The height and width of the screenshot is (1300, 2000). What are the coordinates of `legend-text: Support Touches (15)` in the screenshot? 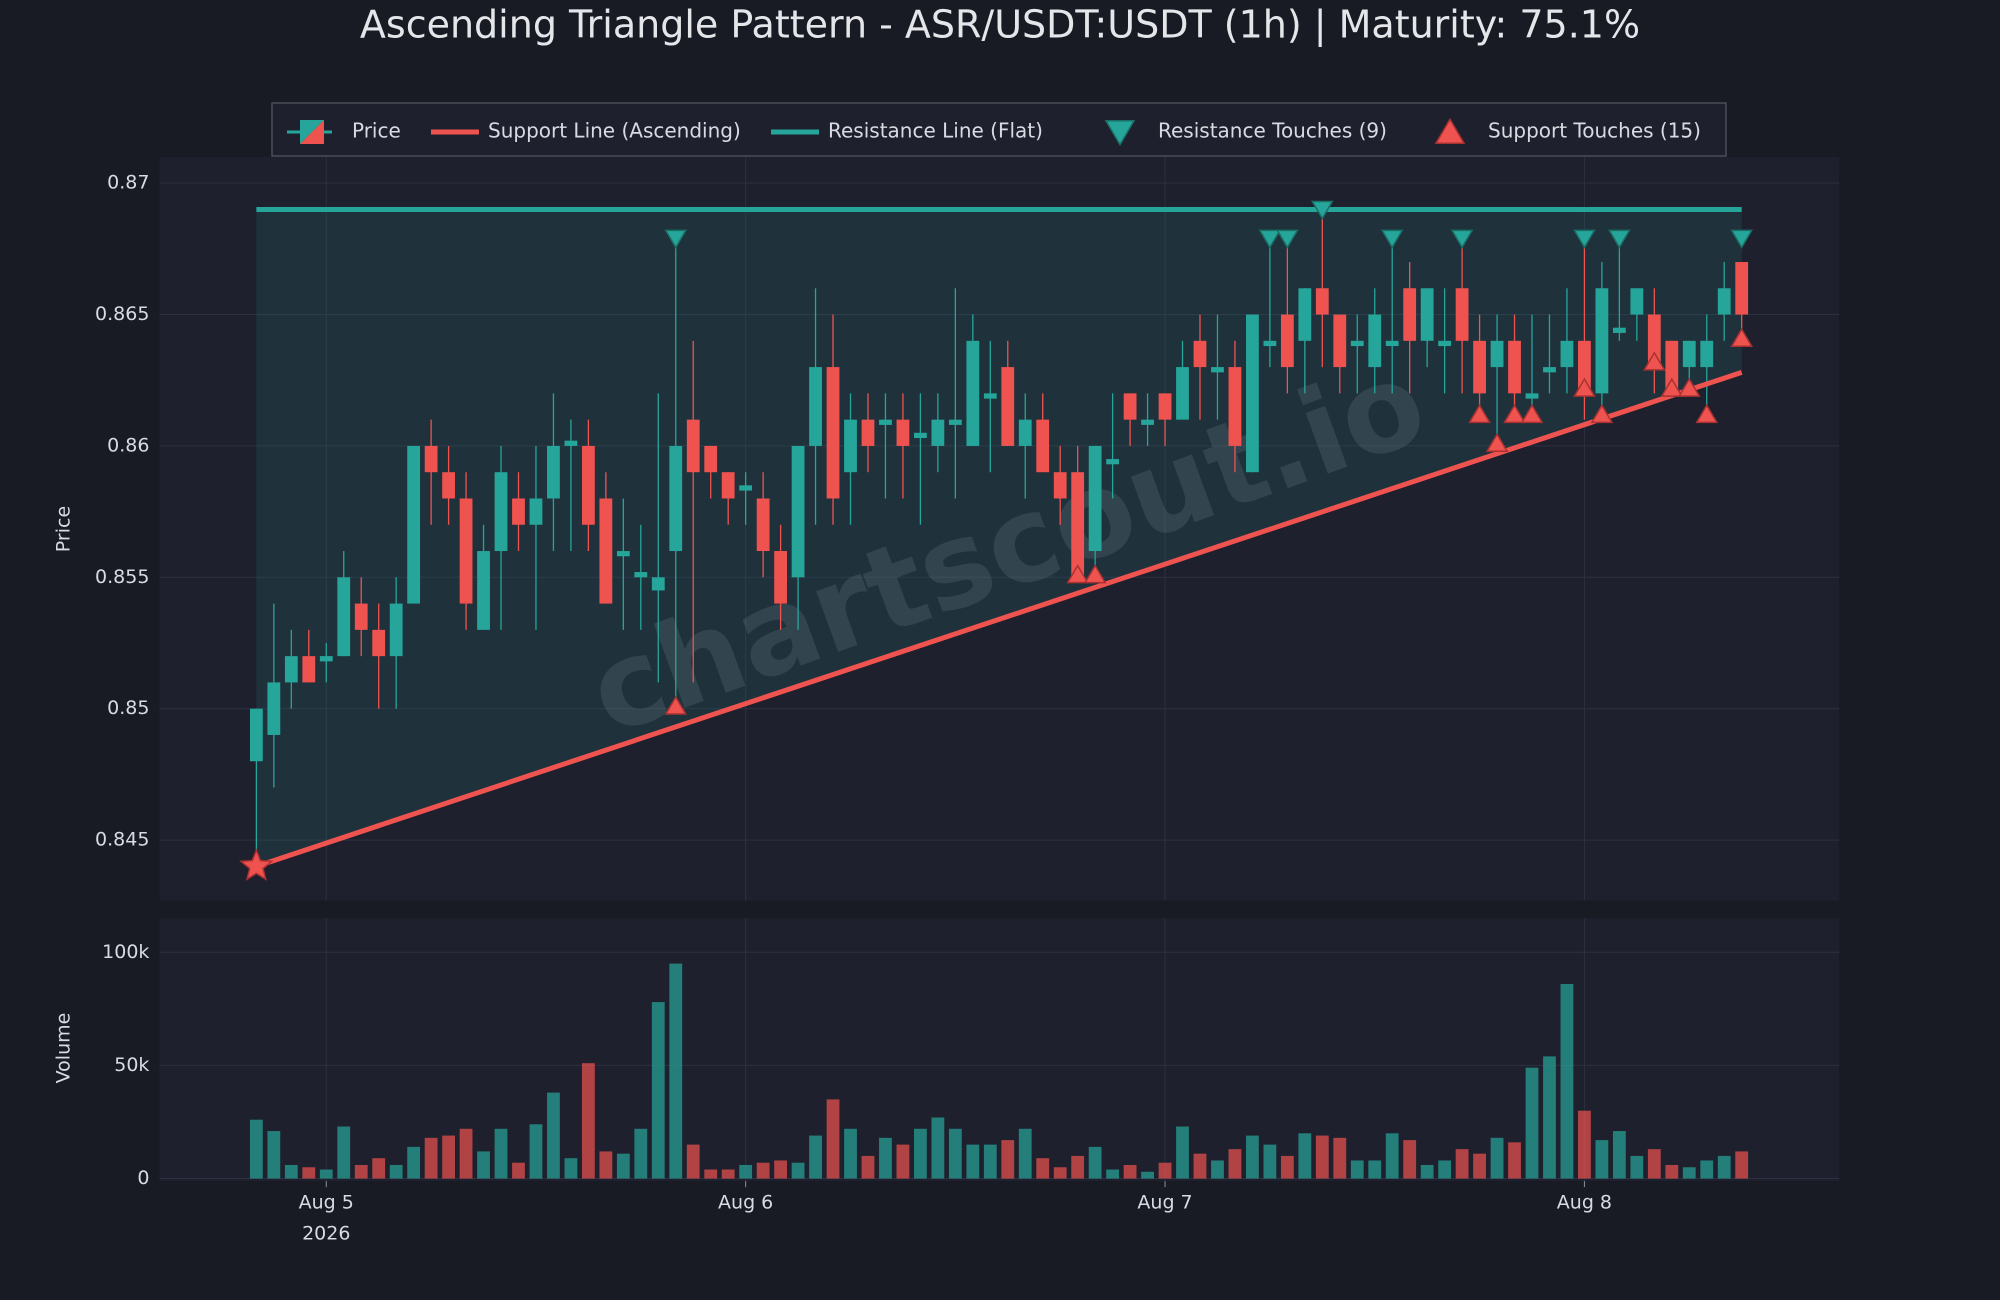 It's located at (1594, 131).